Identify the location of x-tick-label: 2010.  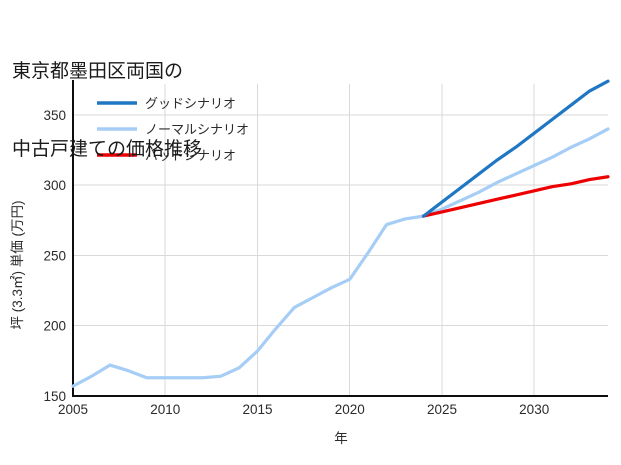
(165, 409).